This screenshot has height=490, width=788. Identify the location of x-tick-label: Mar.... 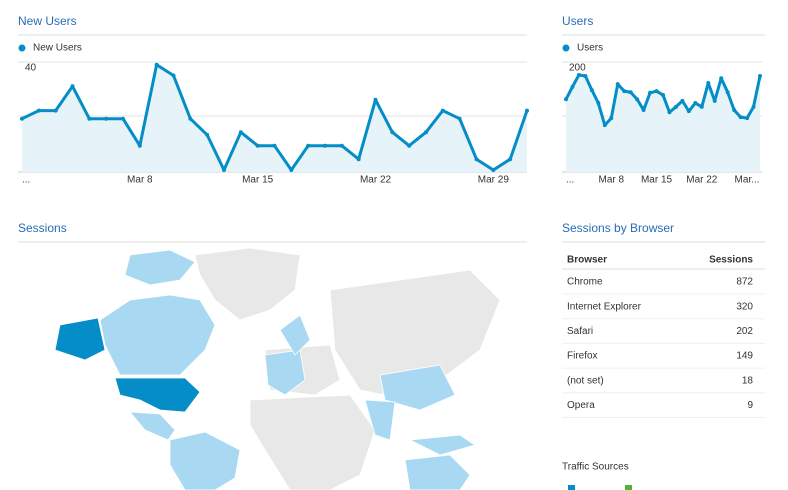
(747, 180).